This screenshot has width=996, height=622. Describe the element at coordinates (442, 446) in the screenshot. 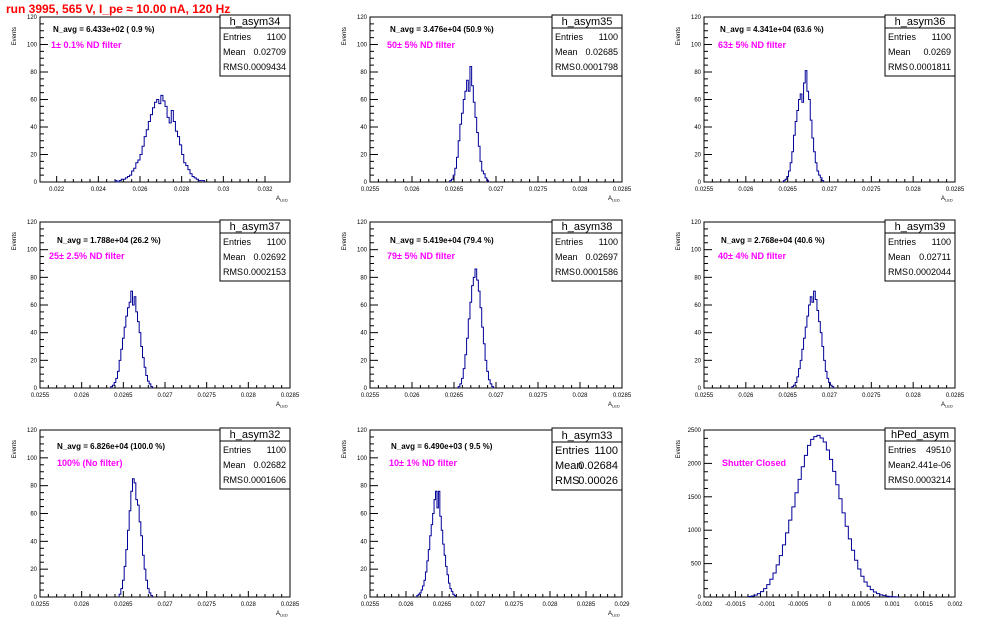

I see `navg-label: N_avg = 6.490e+03 ( 9.5 %)` at that location.